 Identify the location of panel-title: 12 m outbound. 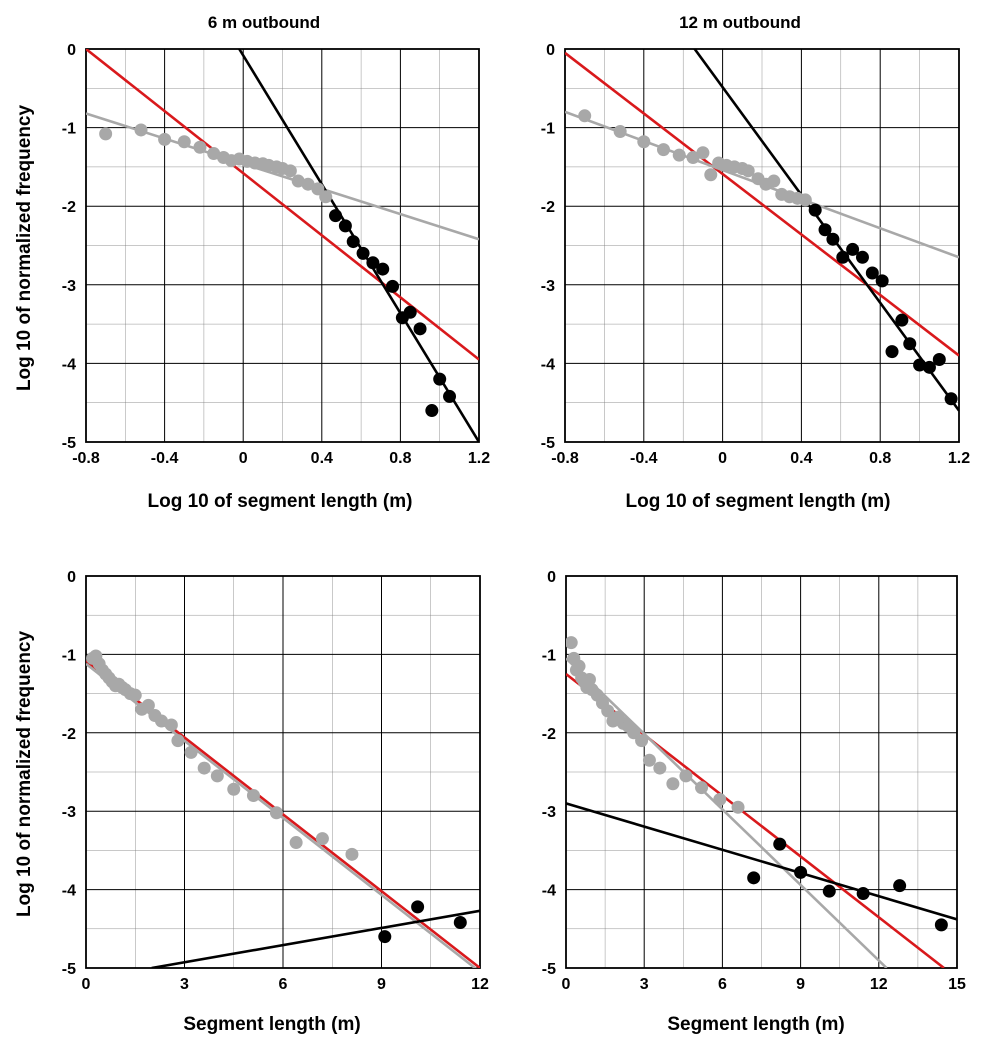
(740, 22).